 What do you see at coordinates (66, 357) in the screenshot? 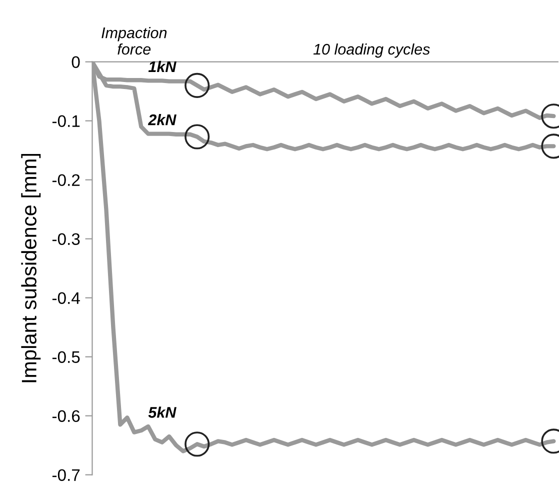
I see `y-tick-label: -0.5` at bounding box center [66, 357].